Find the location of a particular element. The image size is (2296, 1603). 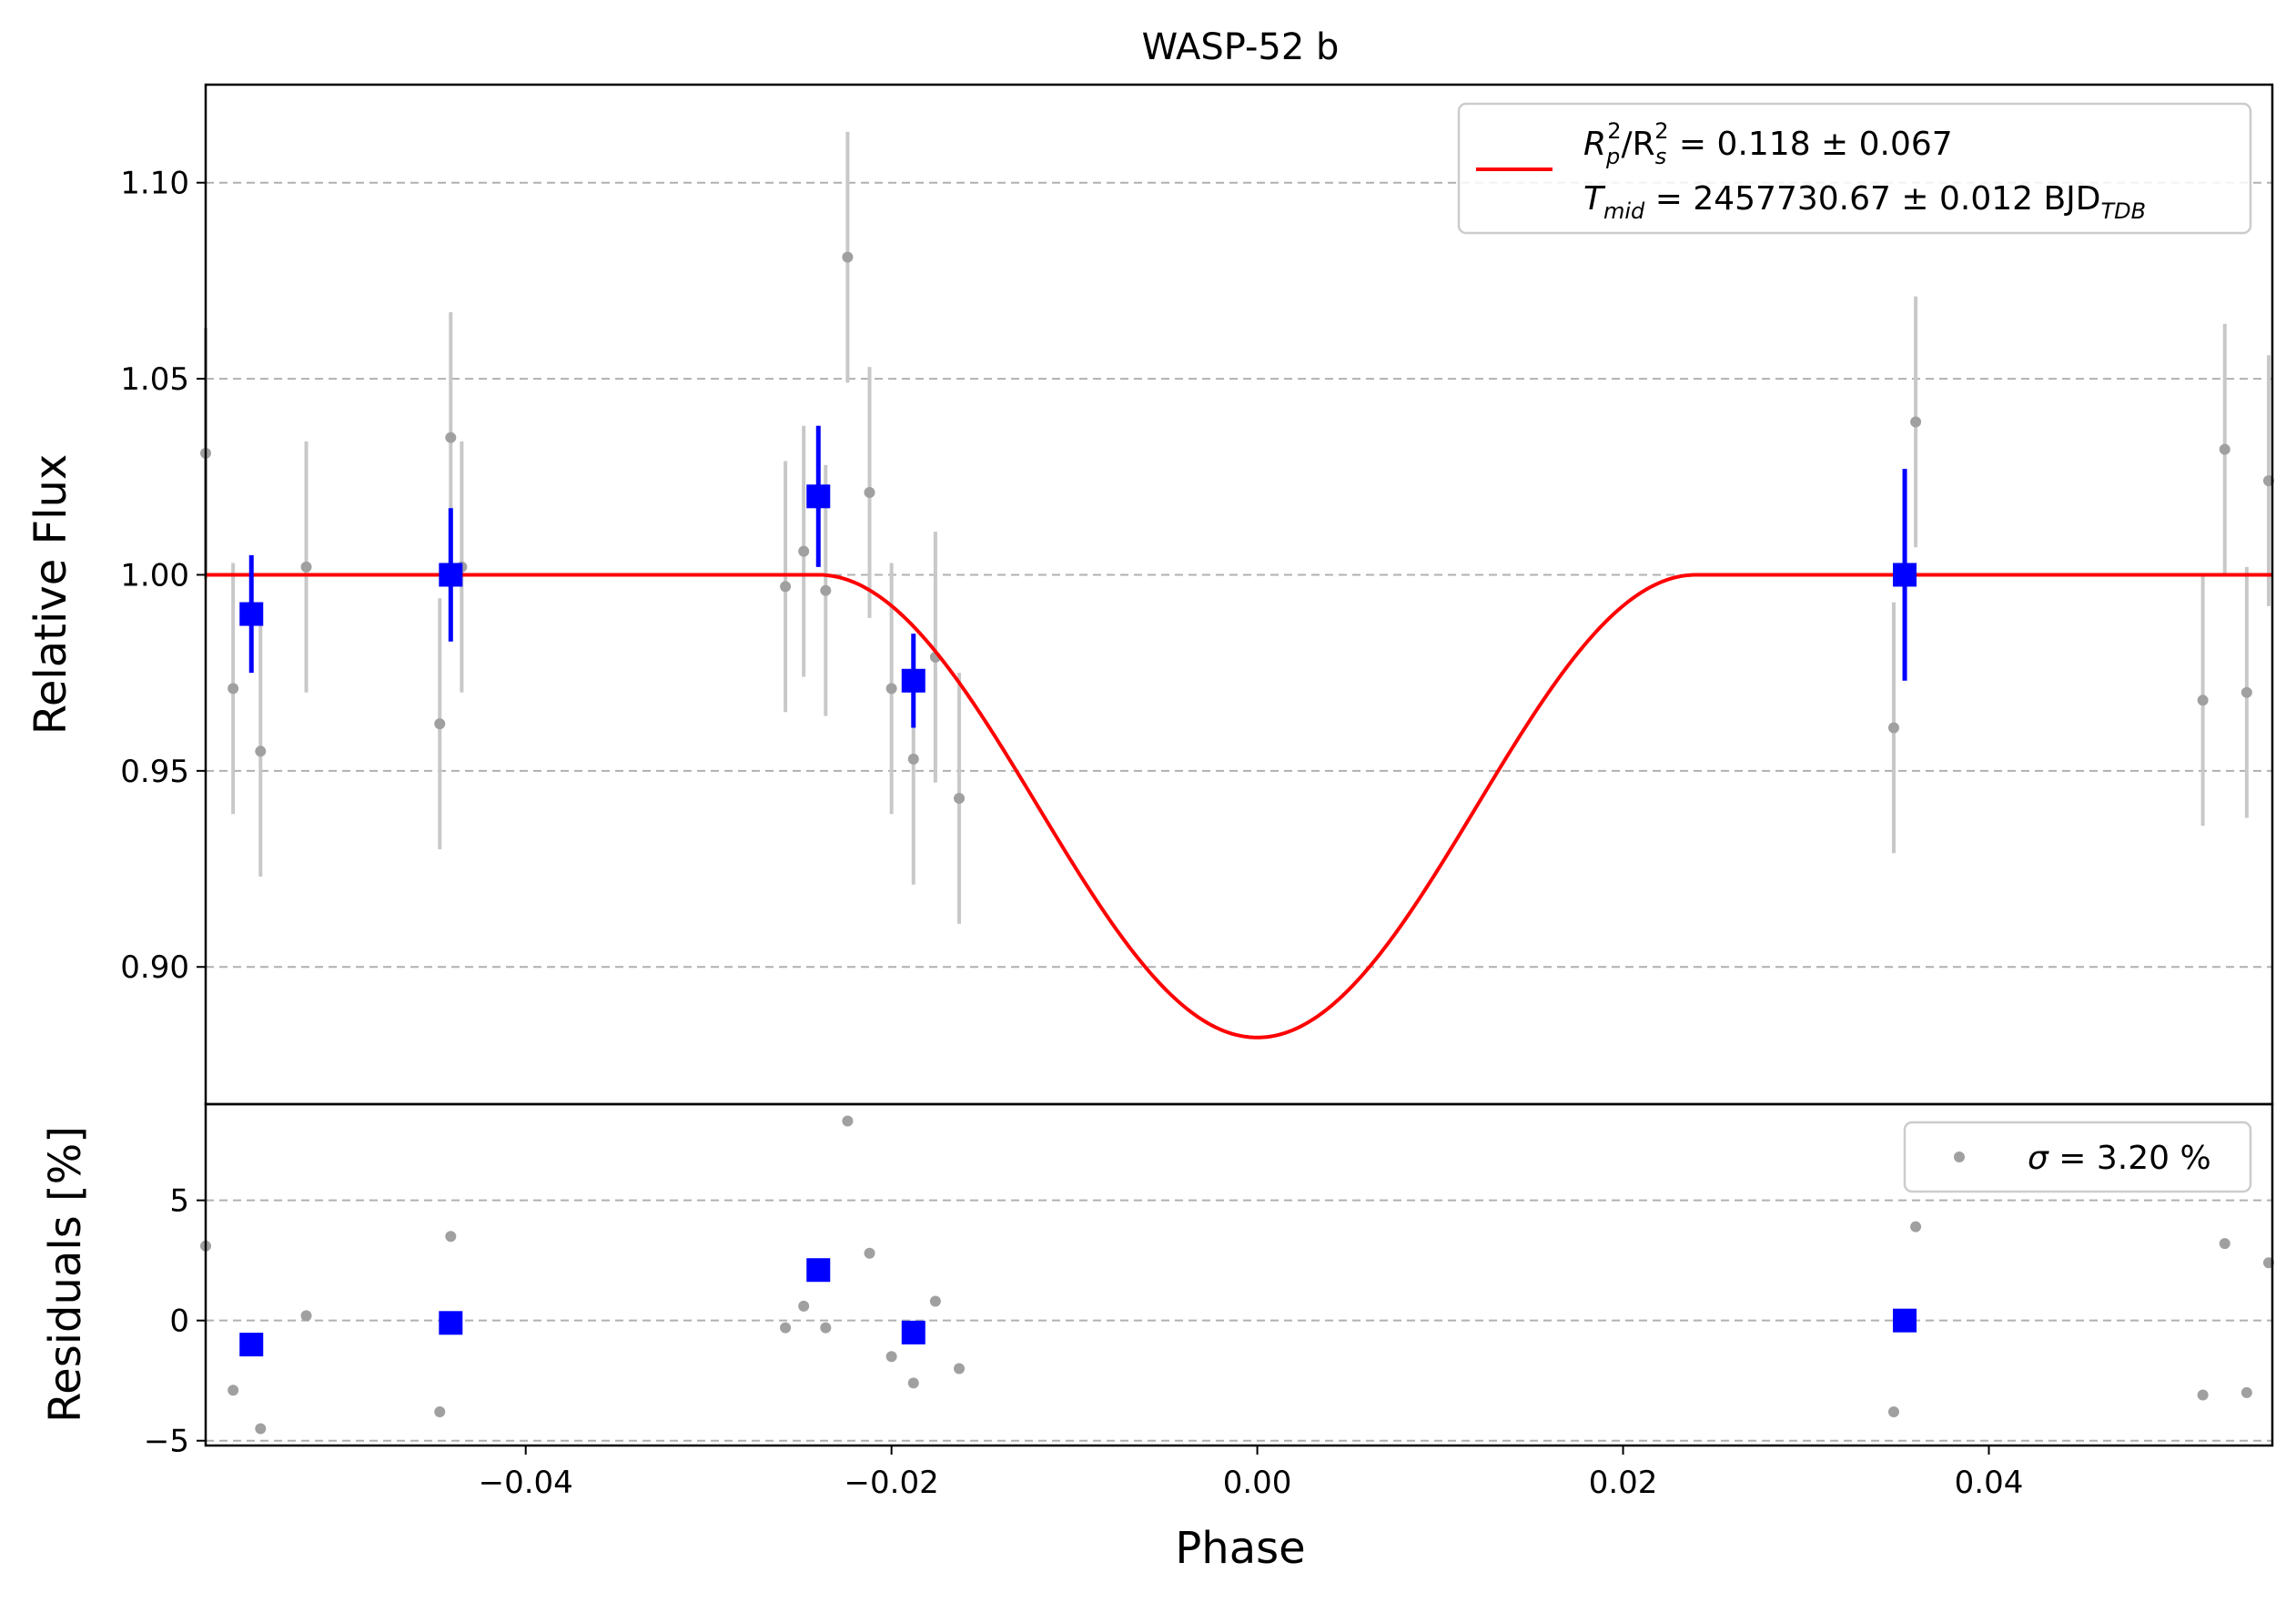

top-legend-box is located at coordinates (1855, 168).